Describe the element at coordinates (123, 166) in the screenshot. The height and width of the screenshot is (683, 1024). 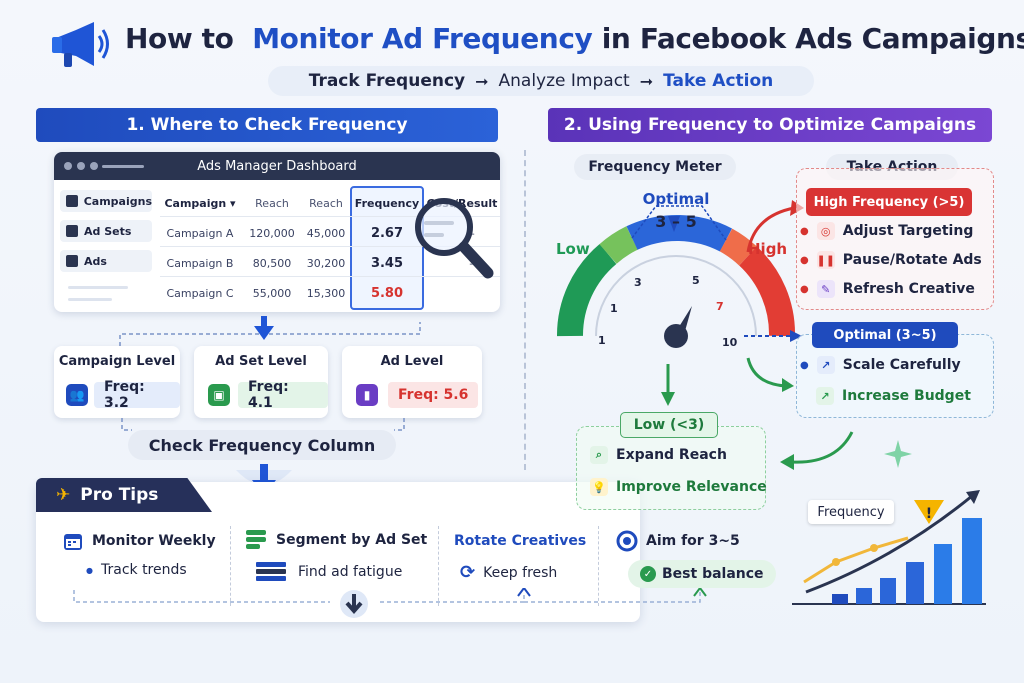
I see `titlebar-line` at that location.